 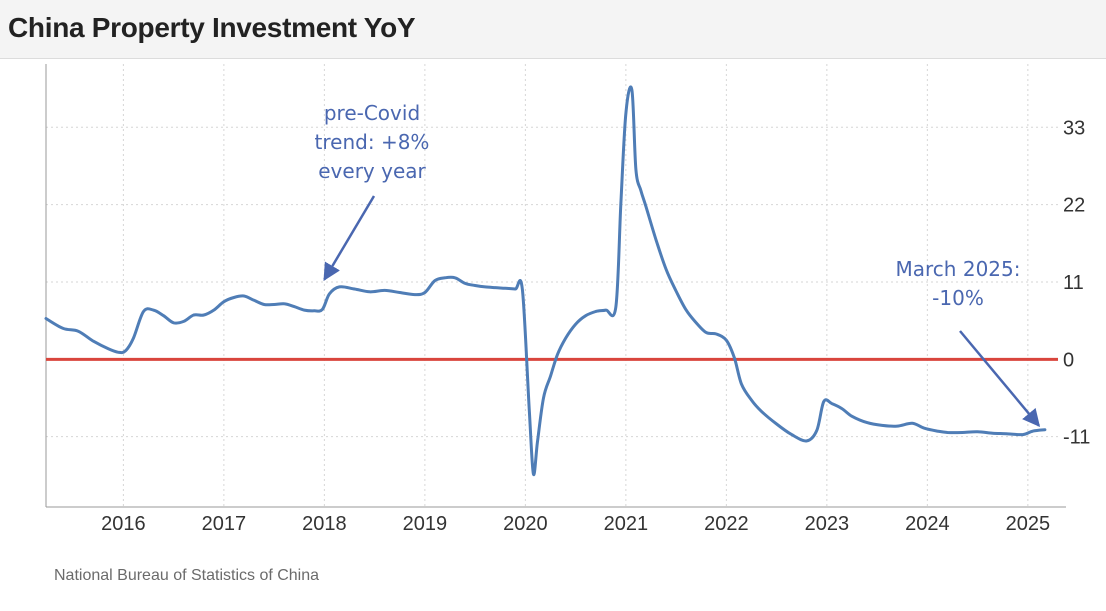 I want to click on y-tick-label: -11, so click(x=1076, y=438).